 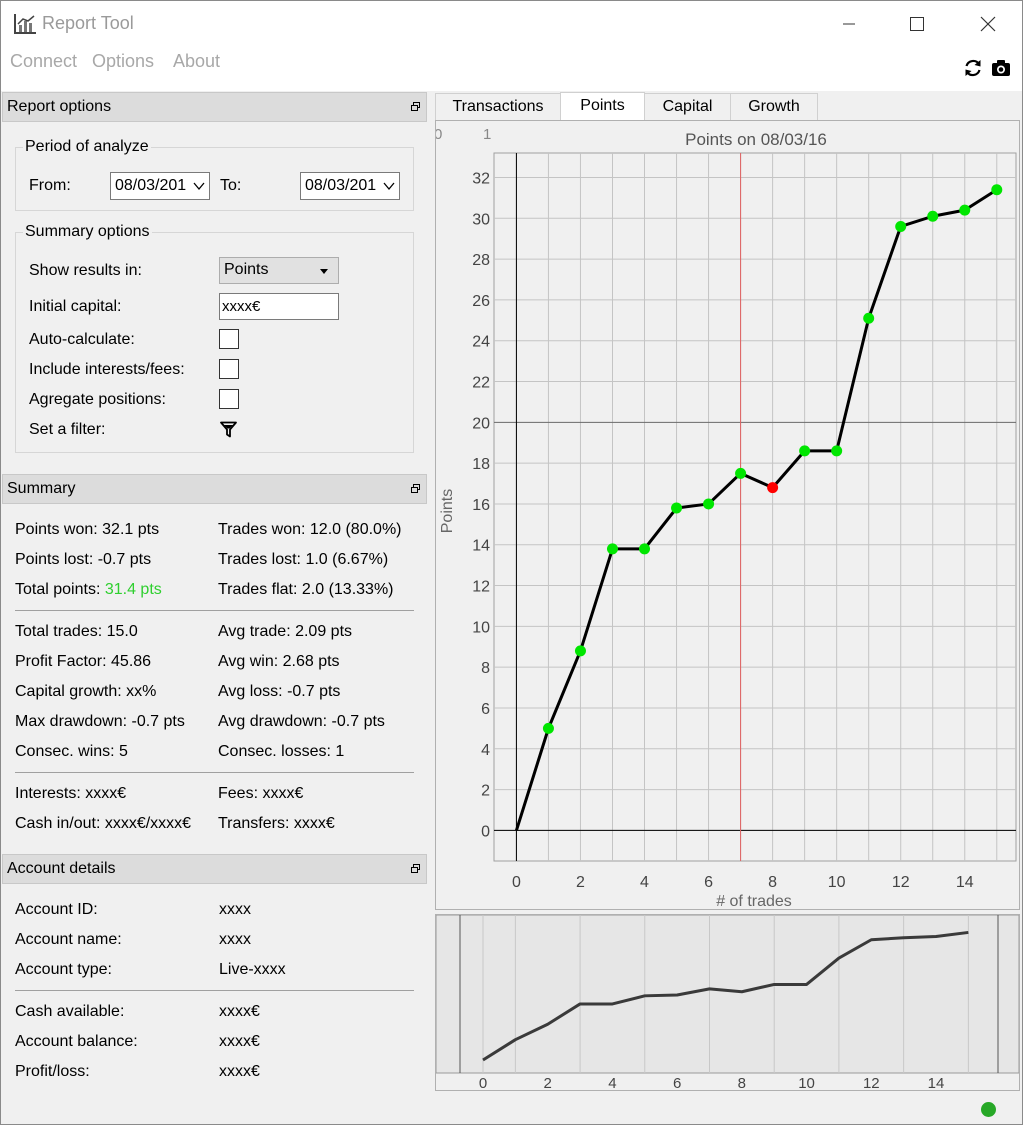 What do you see at coordinates (276, 823) in the screenshot?
I see `transfers: Transfers: xxxx€` at bounding box center [276, 823].